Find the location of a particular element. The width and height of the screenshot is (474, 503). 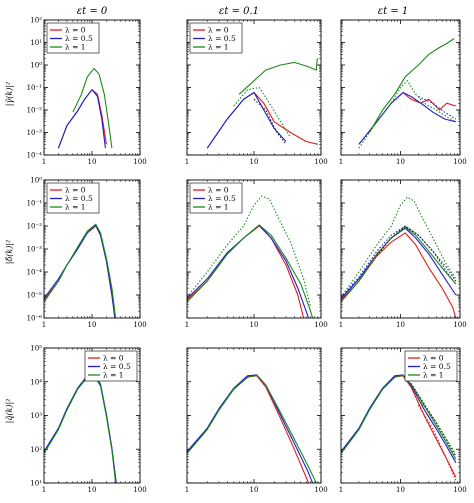

y-tick-label: 10⁻² is located at coordinates (35, 227).